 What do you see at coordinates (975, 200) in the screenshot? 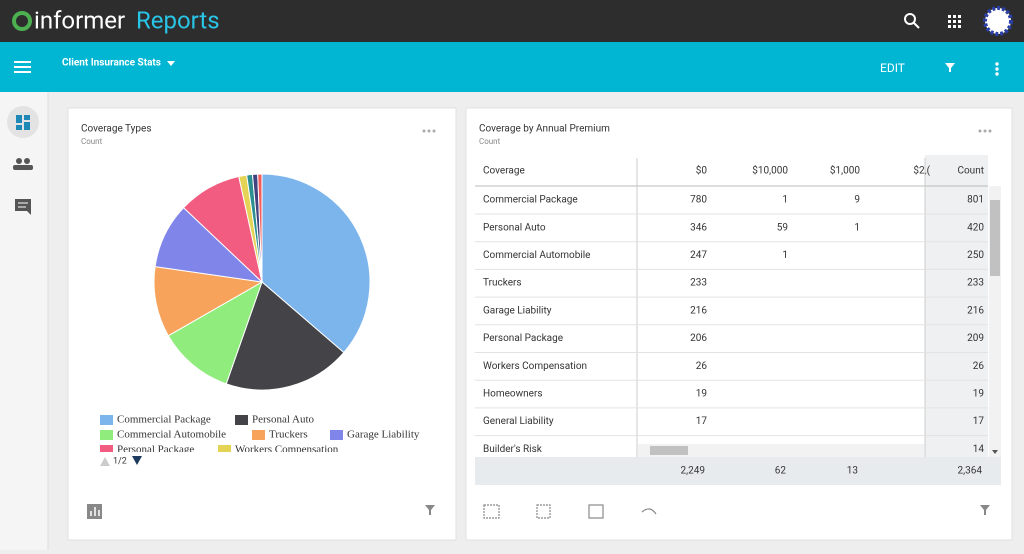
I see `cell-value: 801` at bounding box center [975, 200].